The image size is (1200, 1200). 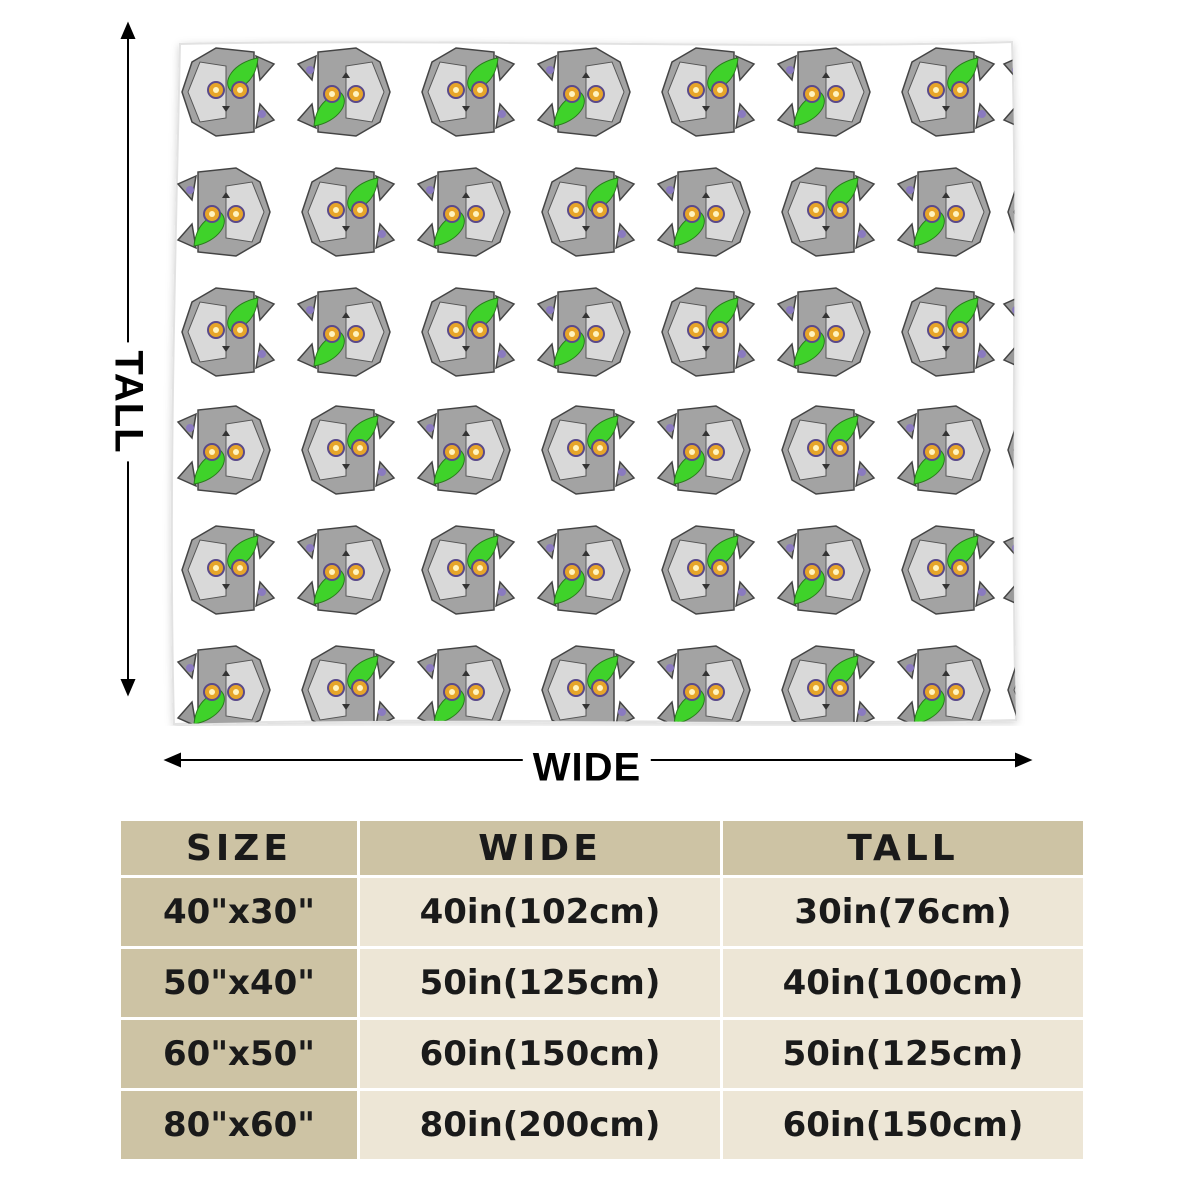 What do you see at coordinates (540, 1125) in the screenshot?
I see `wide-cell: 80in(200cm)` at bounding box center [540, 1125].